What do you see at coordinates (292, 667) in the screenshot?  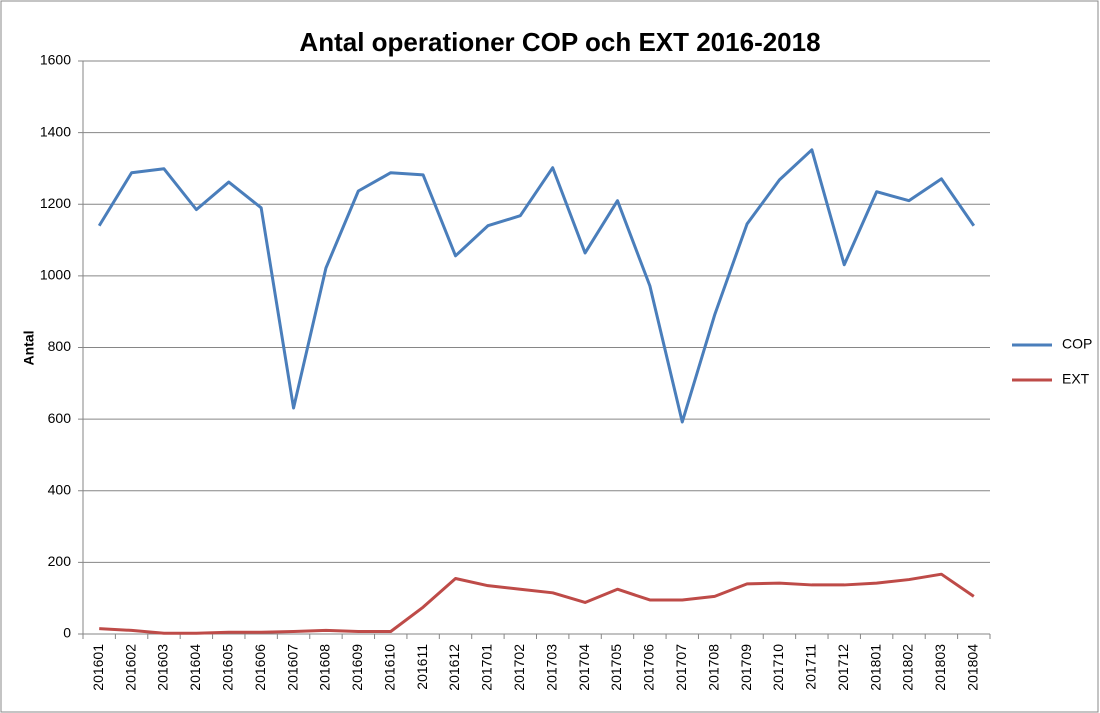 I see `x-tick-label: 201607` at bounding box center [292, 667].